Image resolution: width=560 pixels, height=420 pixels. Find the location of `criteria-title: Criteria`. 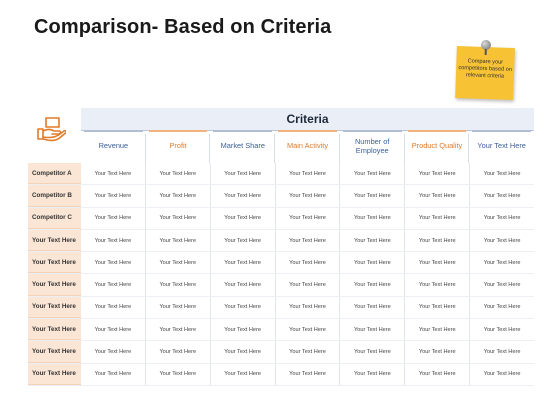

criteria-title: Criteria is located at coordinates (307, 119).